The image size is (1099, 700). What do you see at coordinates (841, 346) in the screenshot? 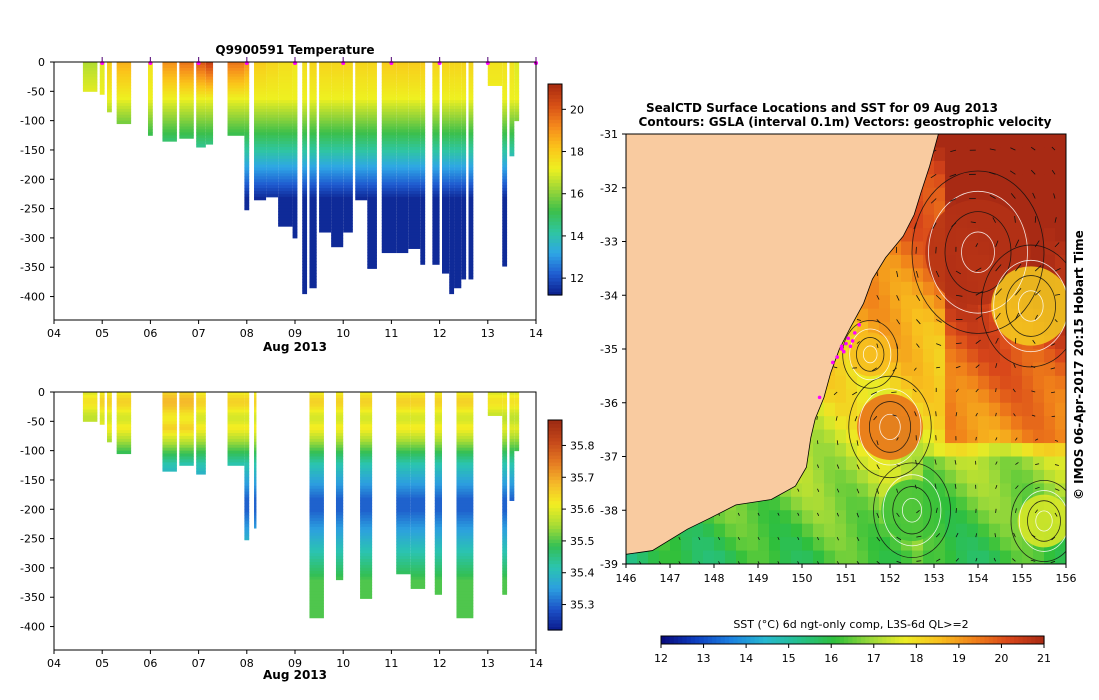
I see `track-point` at bounding box center [841, 346].